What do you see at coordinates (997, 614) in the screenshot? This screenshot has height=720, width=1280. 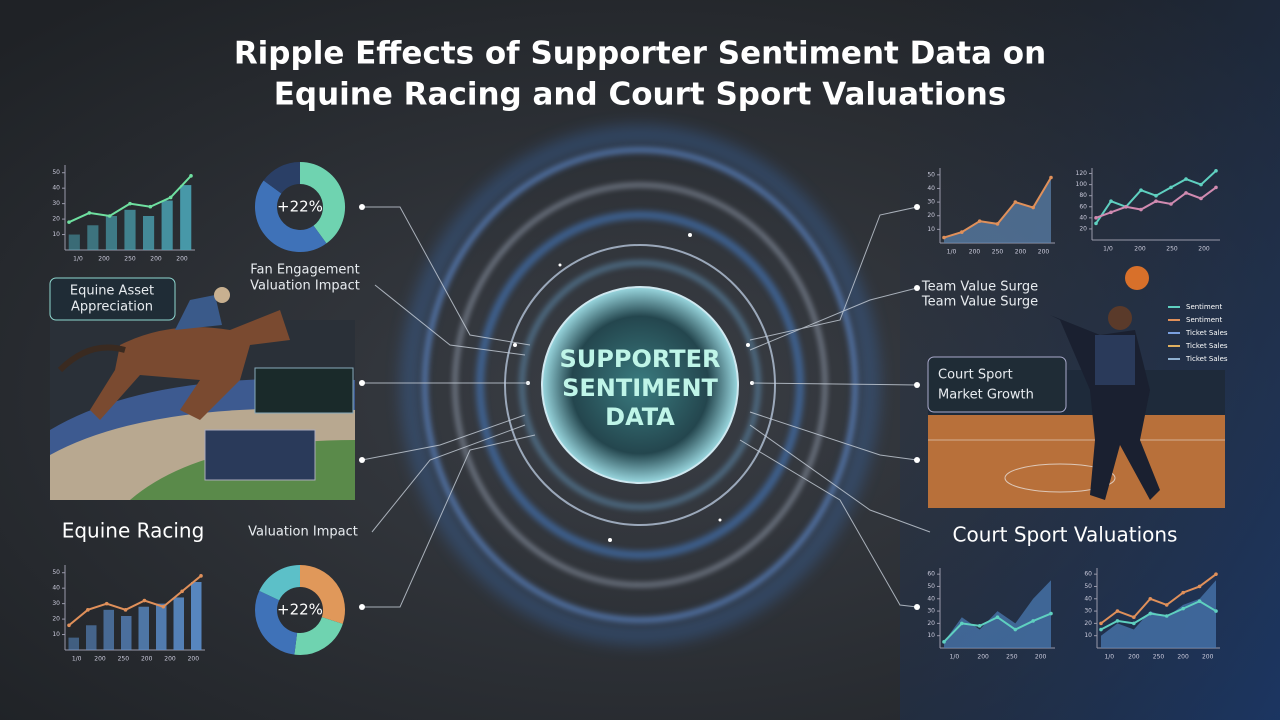 I see `area` at bounding box center [997, 614].